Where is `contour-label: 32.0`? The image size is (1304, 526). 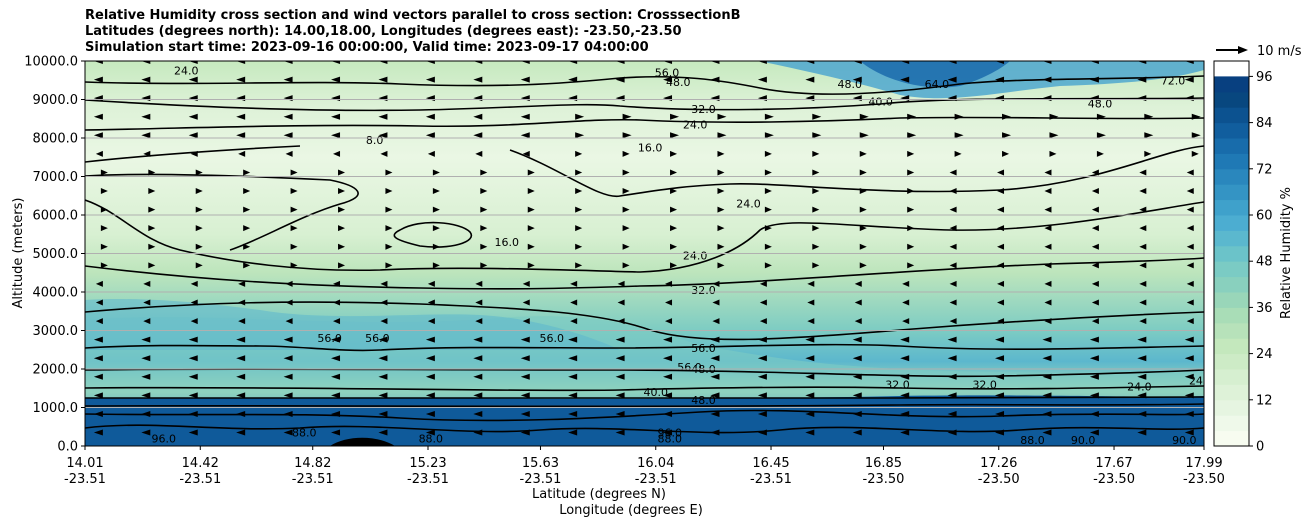
contour-label: 32.0 is located at coordinates (703, 109).